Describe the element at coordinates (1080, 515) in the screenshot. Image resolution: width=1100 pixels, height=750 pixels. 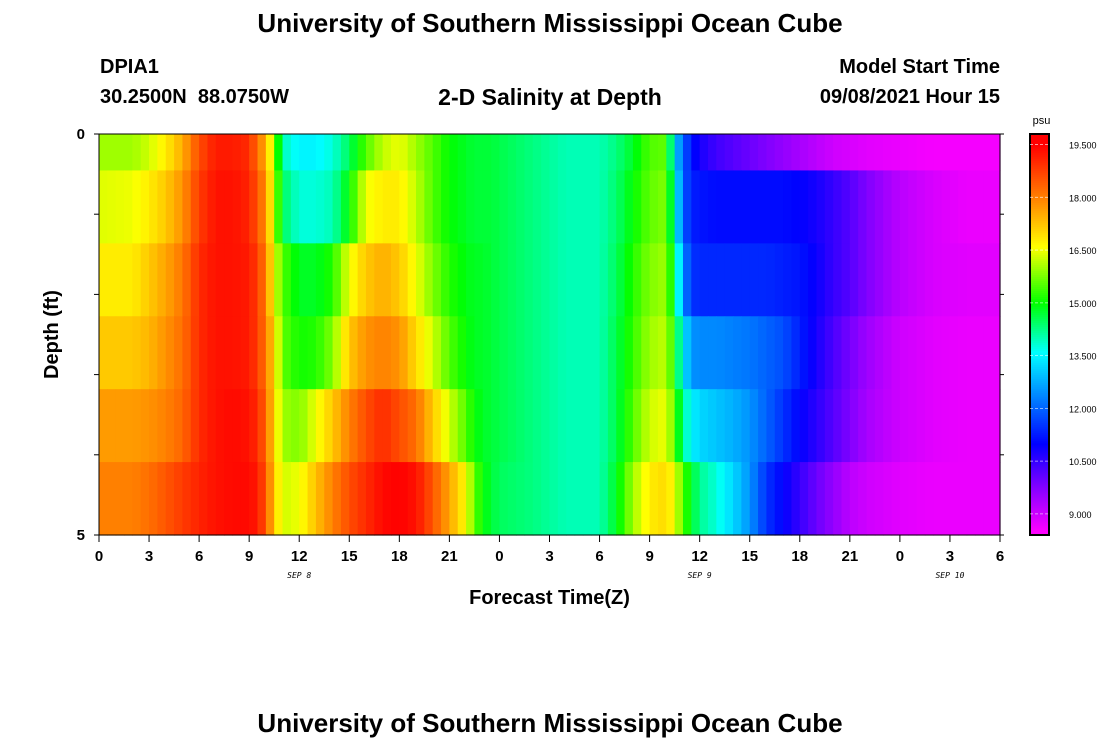
I see `colorbar-tick-label: 9.000` at that location.